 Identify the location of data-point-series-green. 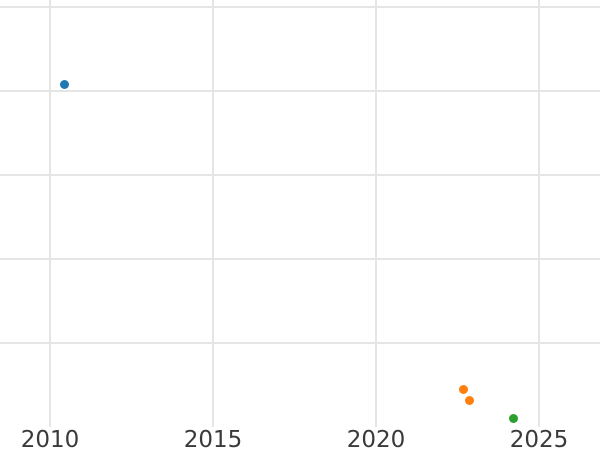
(514, 418).